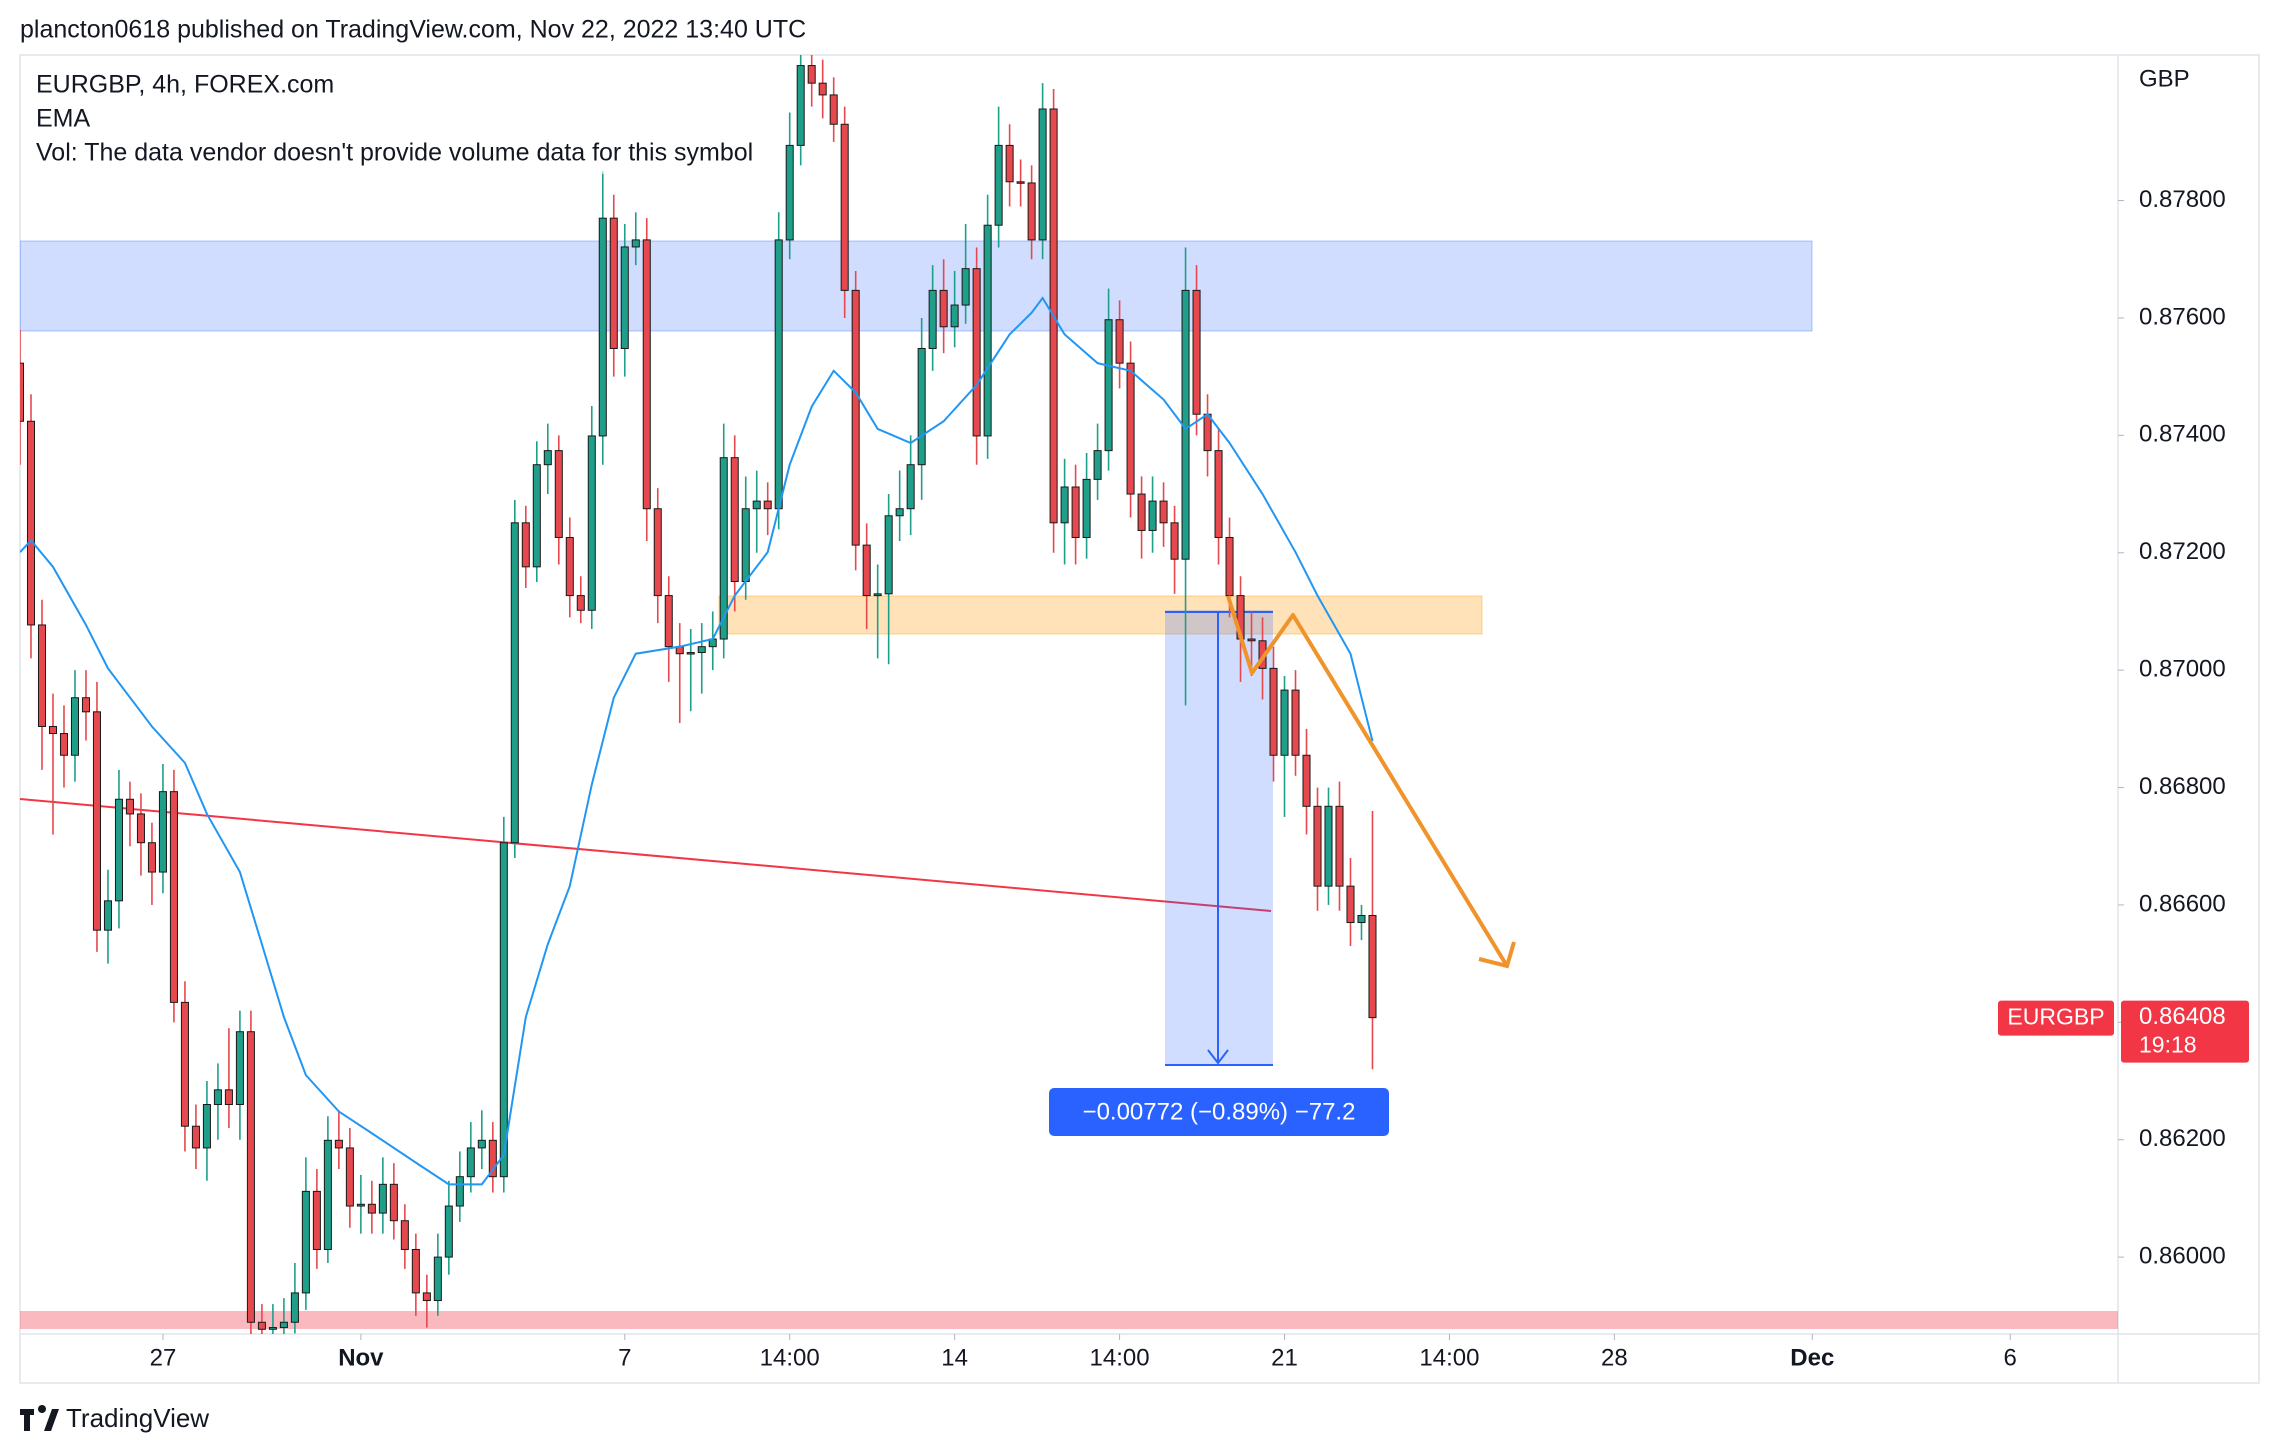 The width and height of the screenshot is (2278, 1454). What do you see at coordinates (2182, 316) in the screenshot?
I see `y-tick-label: 0.87600` at bounding box center [2182, 316].